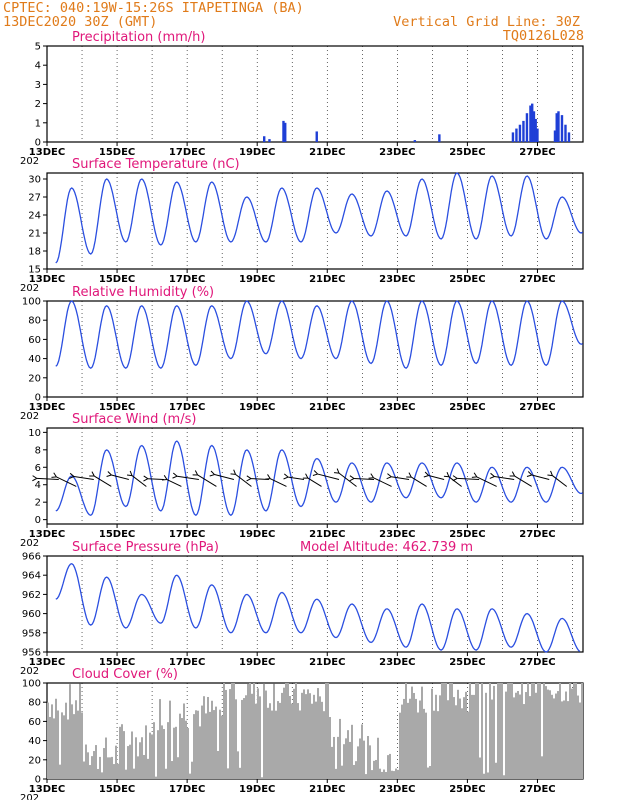 This screenshot has height=800, width=618. What do you see at coordinates (386, 547) in the screenshot?
I see `model-altitude: Model Altitude: 462.739 m` at bounding box center [386, 547].